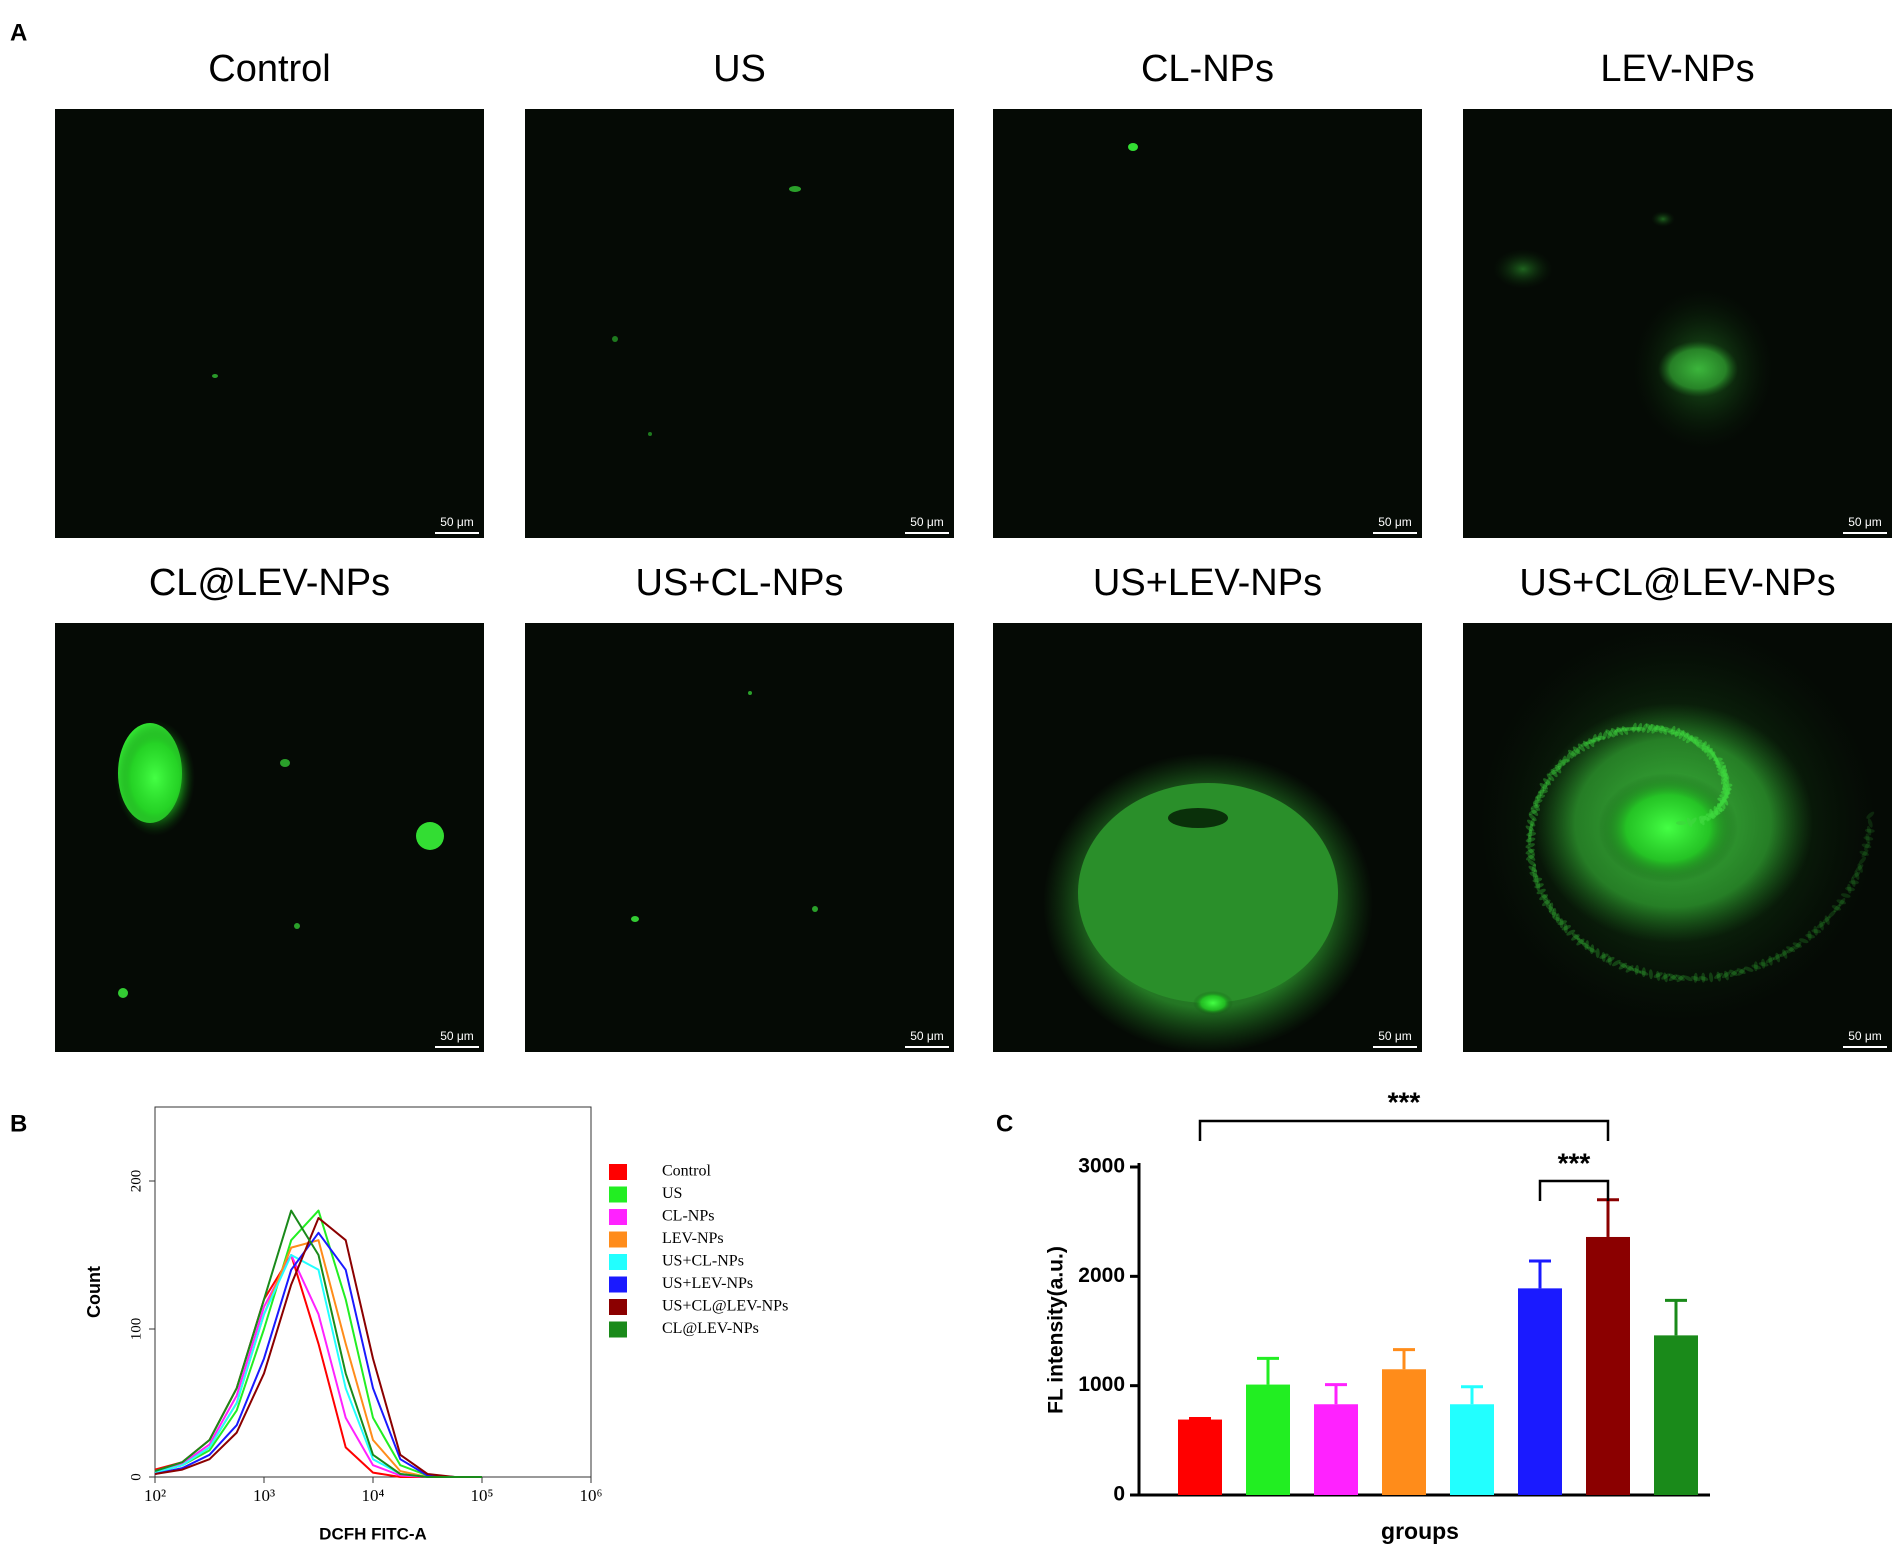  Describe the element at coordinates (1101, 1275) in the screenshot. I see `y-tick-label: 2000` at that location.